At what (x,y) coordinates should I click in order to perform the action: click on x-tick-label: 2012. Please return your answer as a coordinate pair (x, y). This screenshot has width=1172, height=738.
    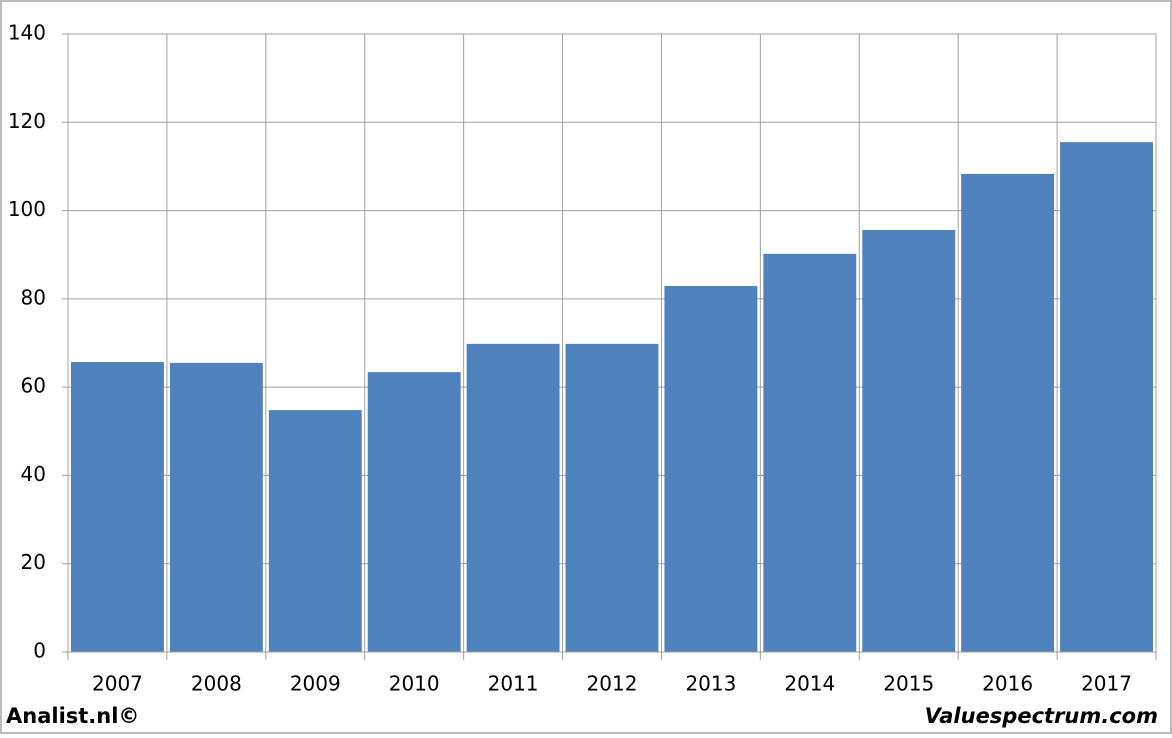
    Looking at the image, I should click on (612, 684).